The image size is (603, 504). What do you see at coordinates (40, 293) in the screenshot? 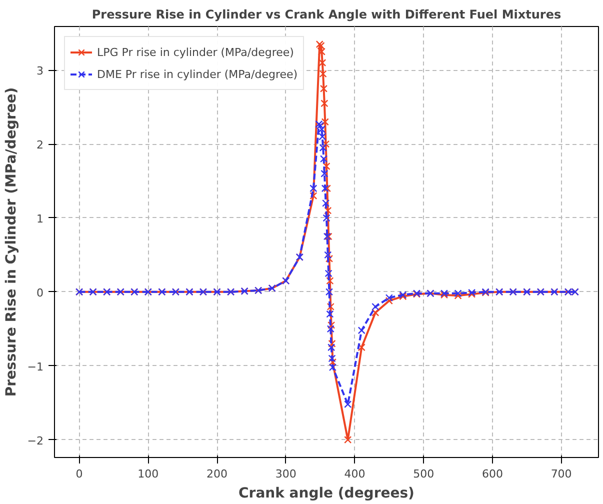
I see `y-tick-label: 0` at bounding box center [40, 293].